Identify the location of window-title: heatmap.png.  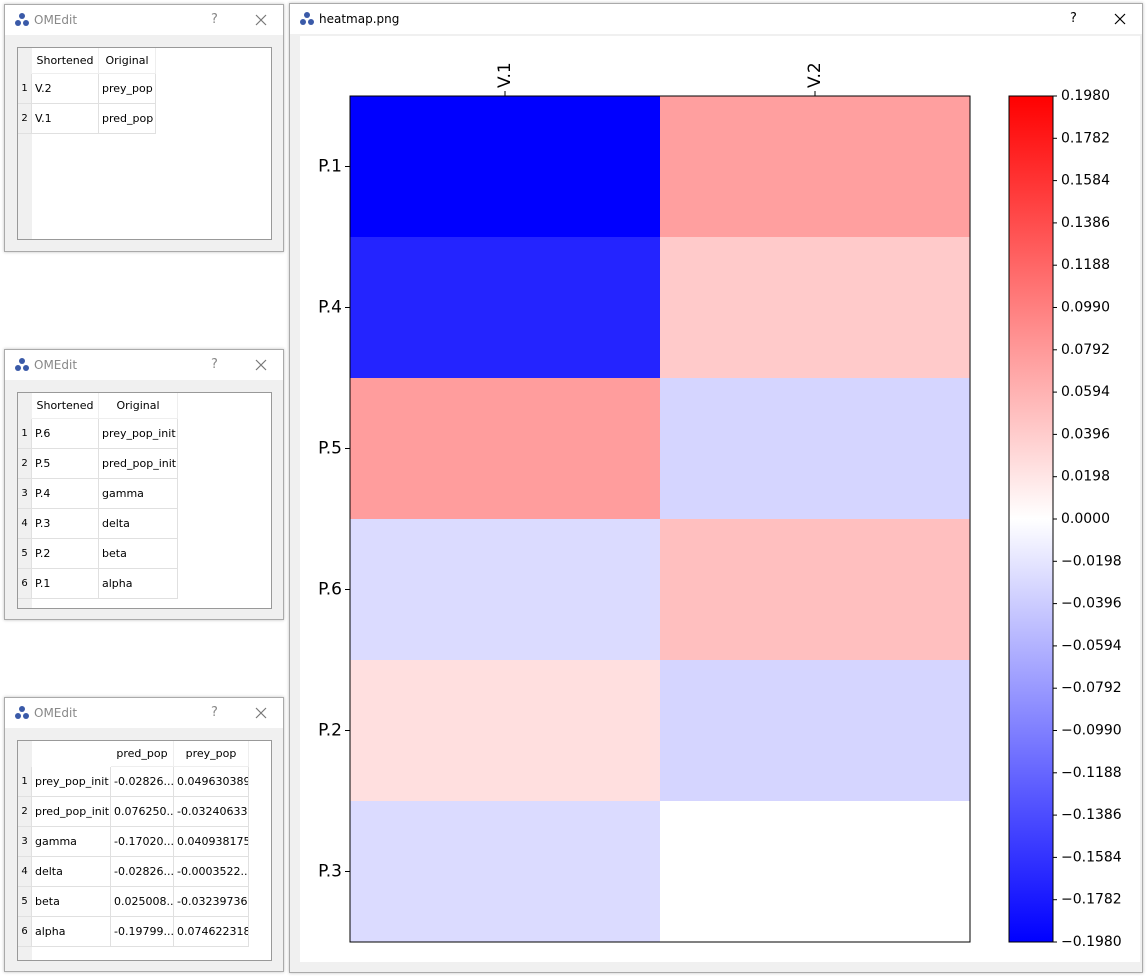
(359, 19).